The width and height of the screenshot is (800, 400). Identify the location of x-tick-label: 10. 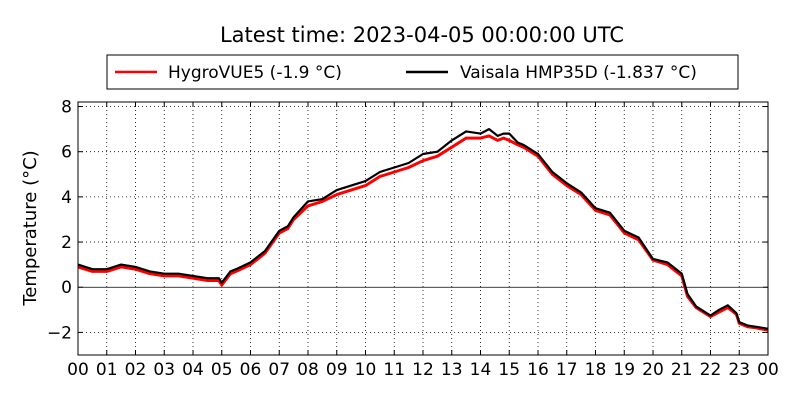
(366, 370).